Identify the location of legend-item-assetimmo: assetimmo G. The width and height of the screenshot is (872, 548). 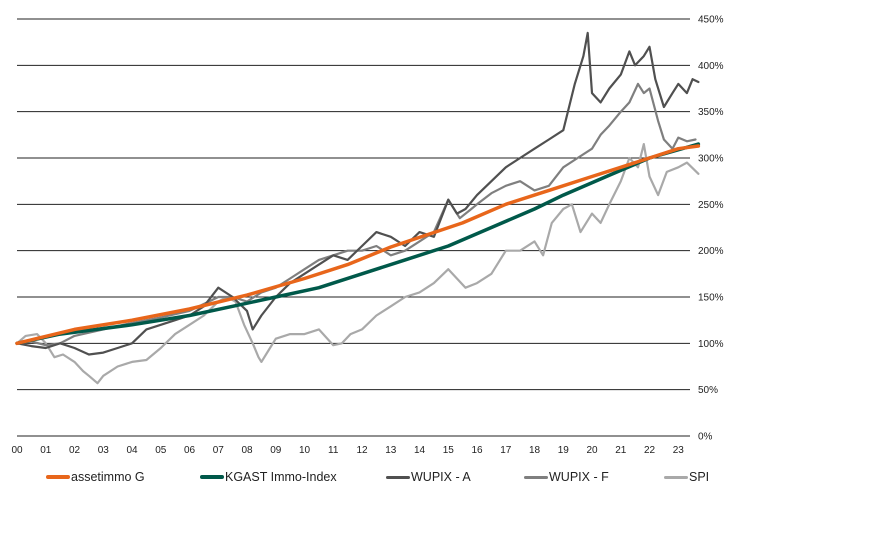
(95, 477).